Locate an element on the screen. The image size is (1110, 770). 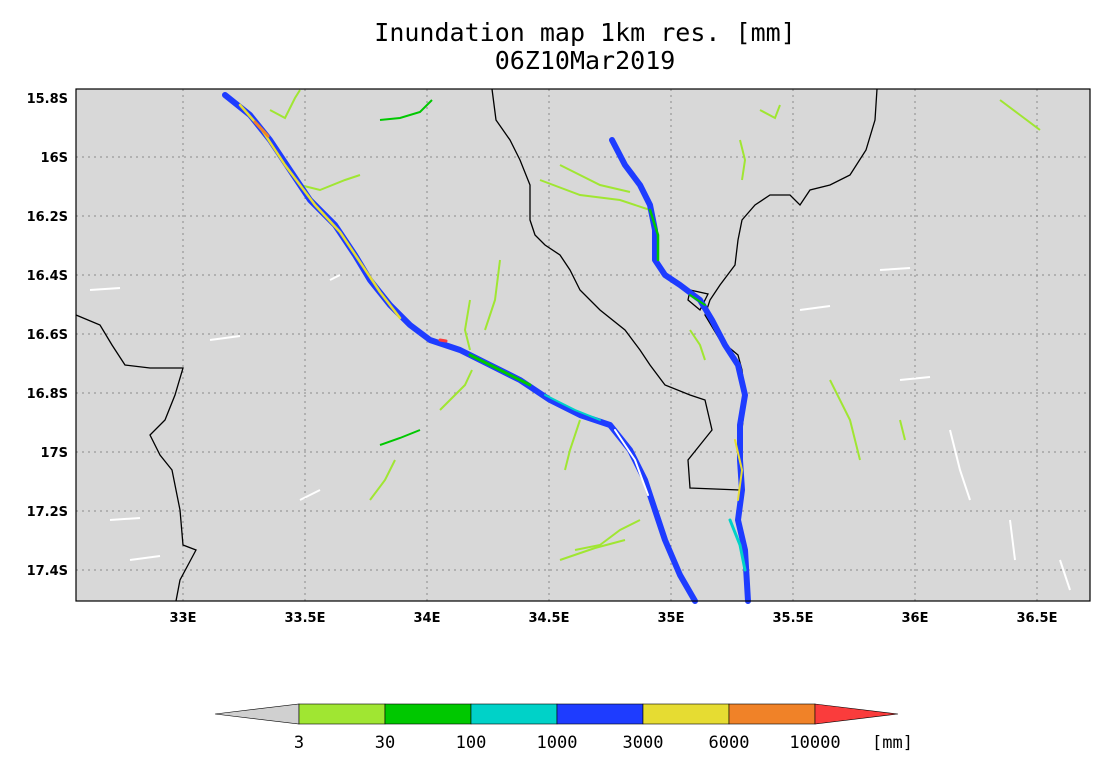
lat-label: 15.8S is located at coordinates (47, 99).